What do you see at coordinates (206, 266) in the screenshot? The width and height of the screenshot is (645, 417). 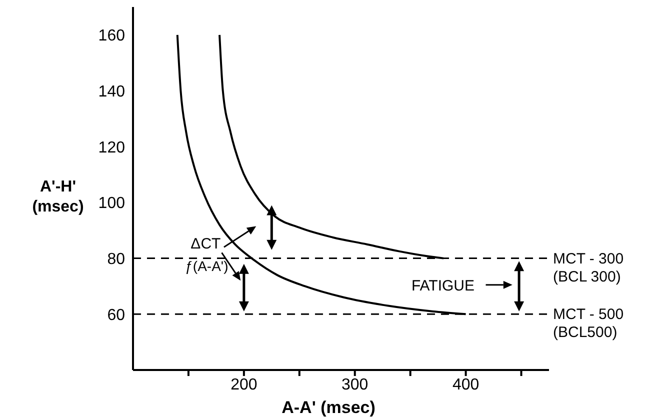 I see `annotation: ƒ(A-A')` at bounding box center [206, 266].